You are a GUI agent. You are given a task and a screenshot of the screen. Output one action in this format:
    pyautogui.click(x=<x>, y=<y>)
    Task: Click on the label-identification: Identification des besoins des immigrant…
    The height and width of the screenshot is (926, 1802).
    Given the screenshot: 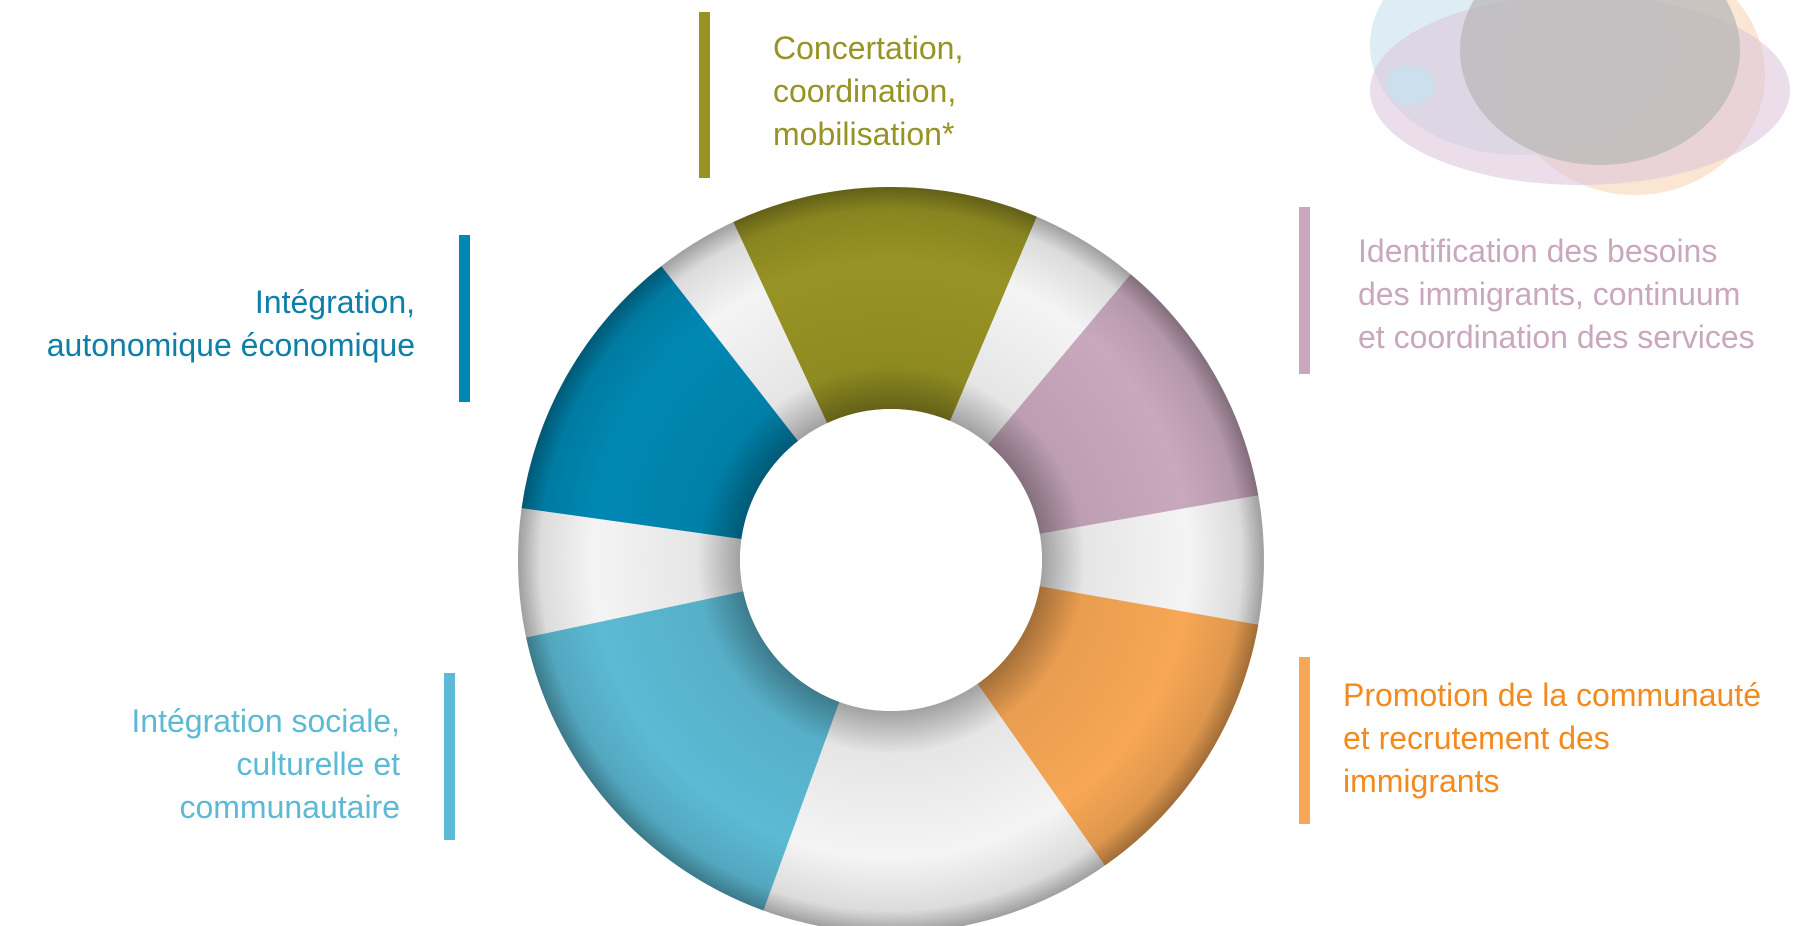 What is the action you would take?
    pyautogui.click(x=1556, y=294)
    